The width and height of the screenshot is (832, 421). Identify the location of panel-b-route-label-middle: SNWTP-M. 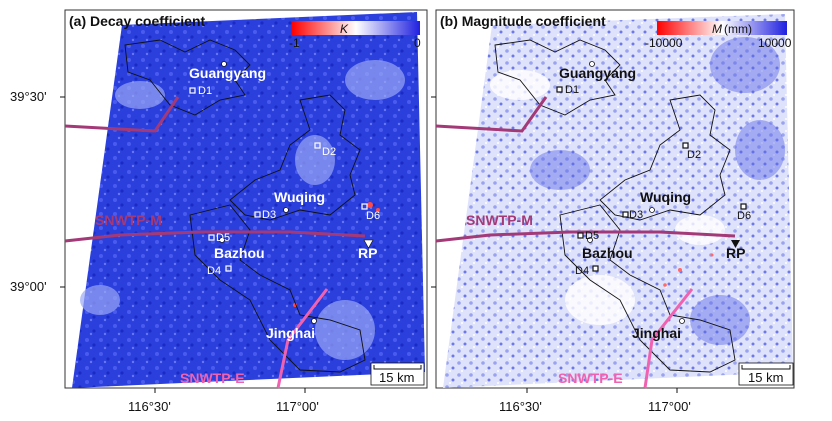
(499, 220).